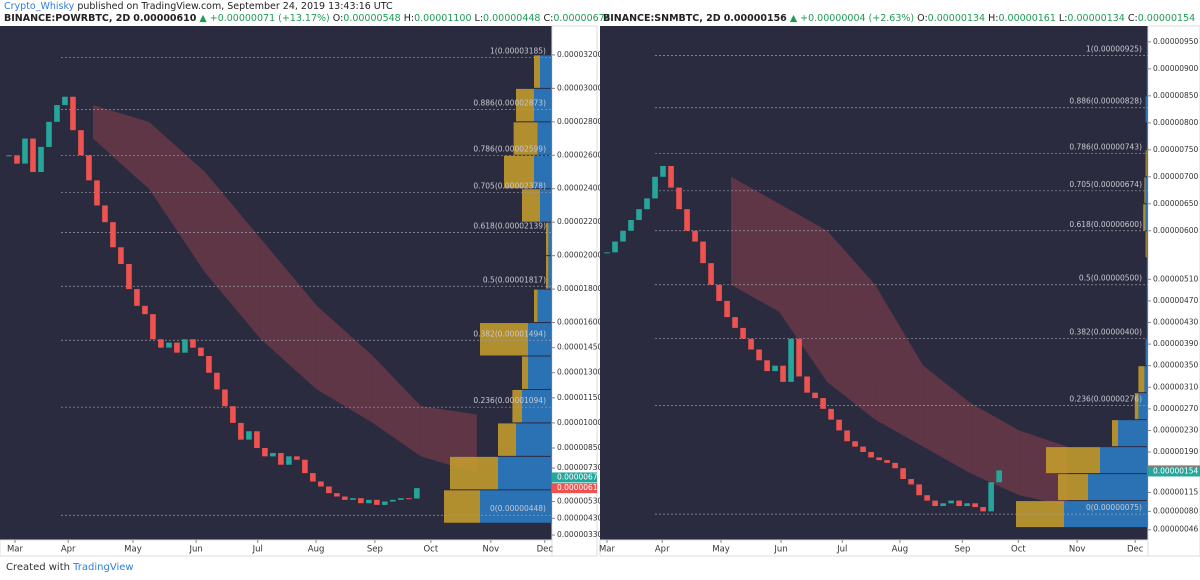 The height and width of the screenshot is (580, 1200). Describe the element at coordinates (1176, 203) in the screenshot. I see `y-tick-label: 0.00000650` at that location.